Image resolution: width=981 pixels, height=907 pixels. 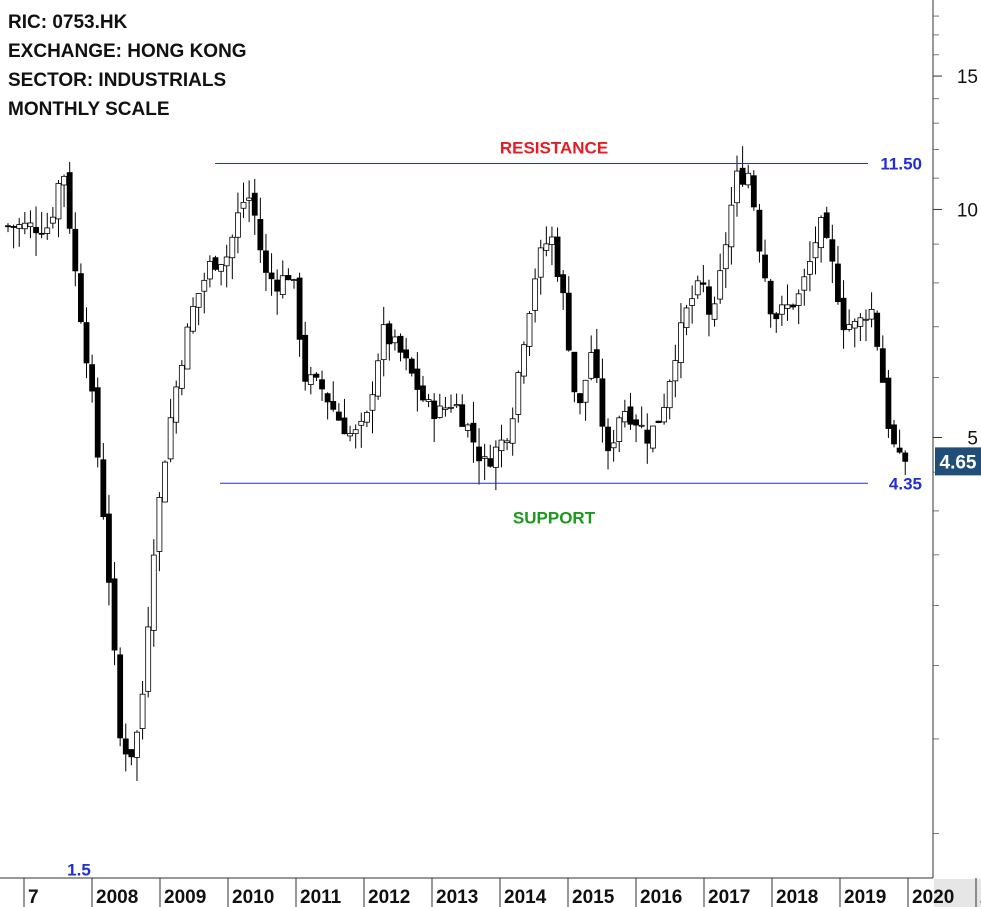 What do you see at coordinates (905, 483) in the screenshot?
I see `support-value: 4.35` at bounding box center [905, 483].